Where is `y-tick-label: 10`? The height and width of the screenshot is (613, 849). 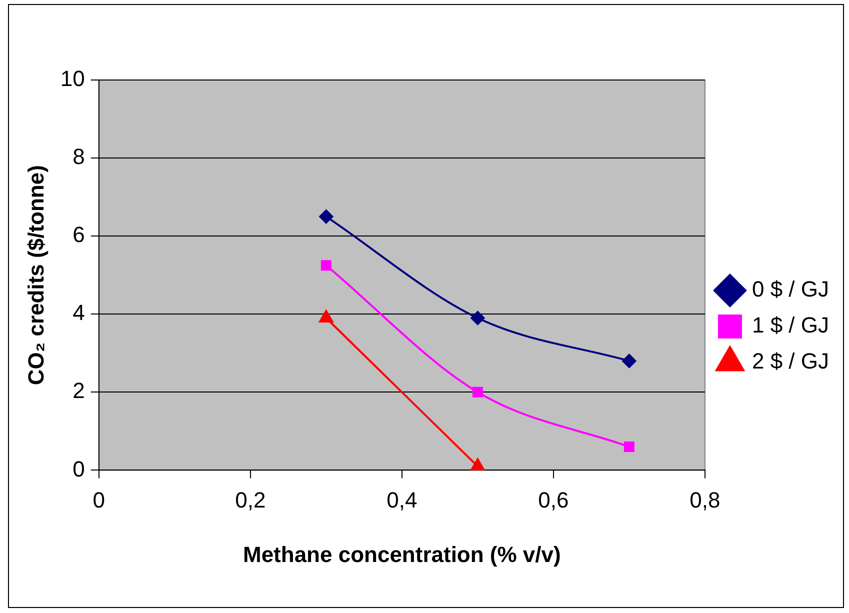 y-tick-label: 10 is located at coordinates (72, 79).